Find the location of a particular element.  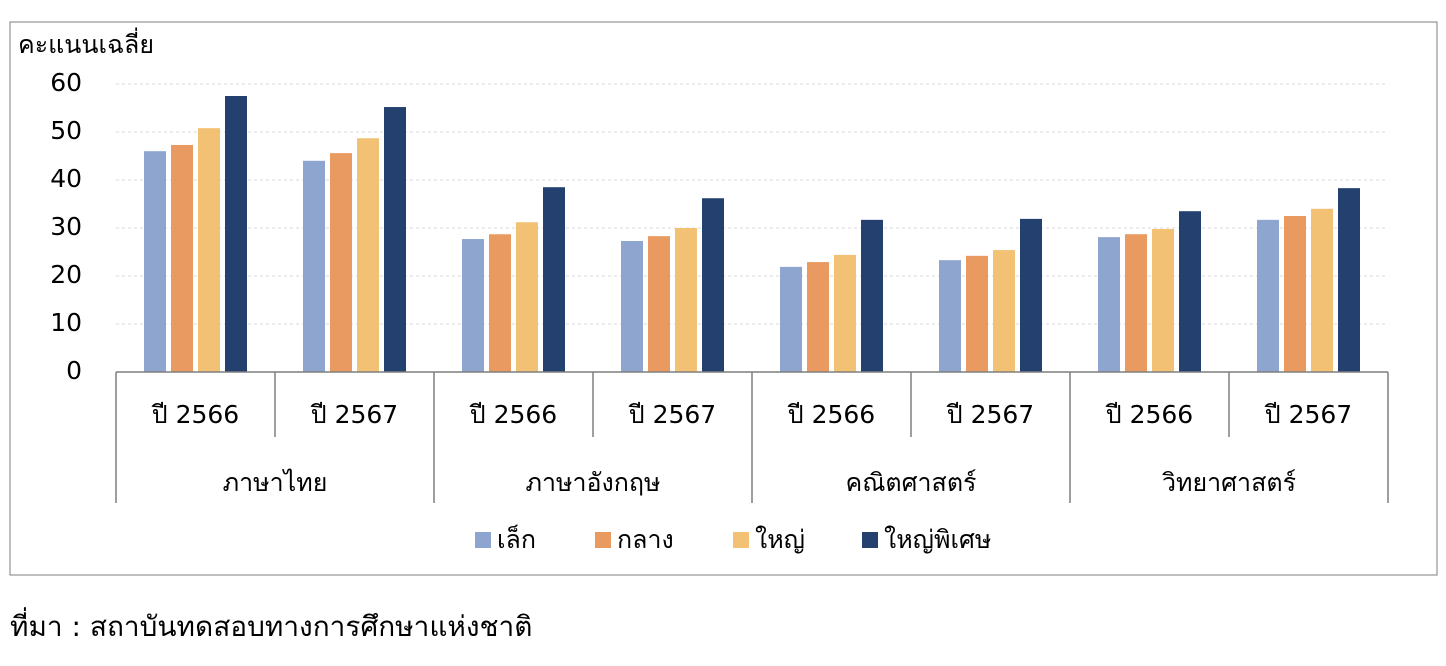

y-tick-label: 0 is located at coordinates (74, 370).